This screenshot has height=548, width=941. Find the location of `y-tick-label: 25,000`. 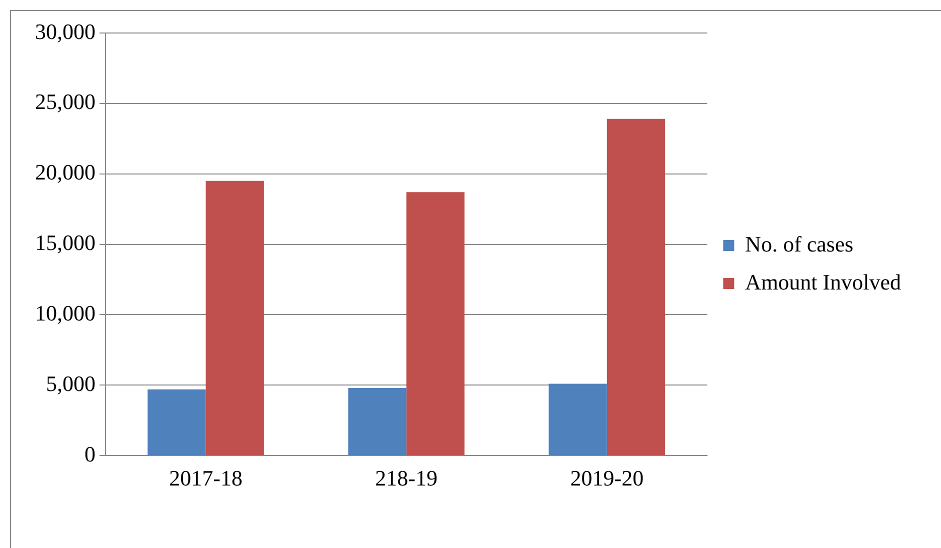

y-tick-label: 25,000 is located at coordinates (65, 101).